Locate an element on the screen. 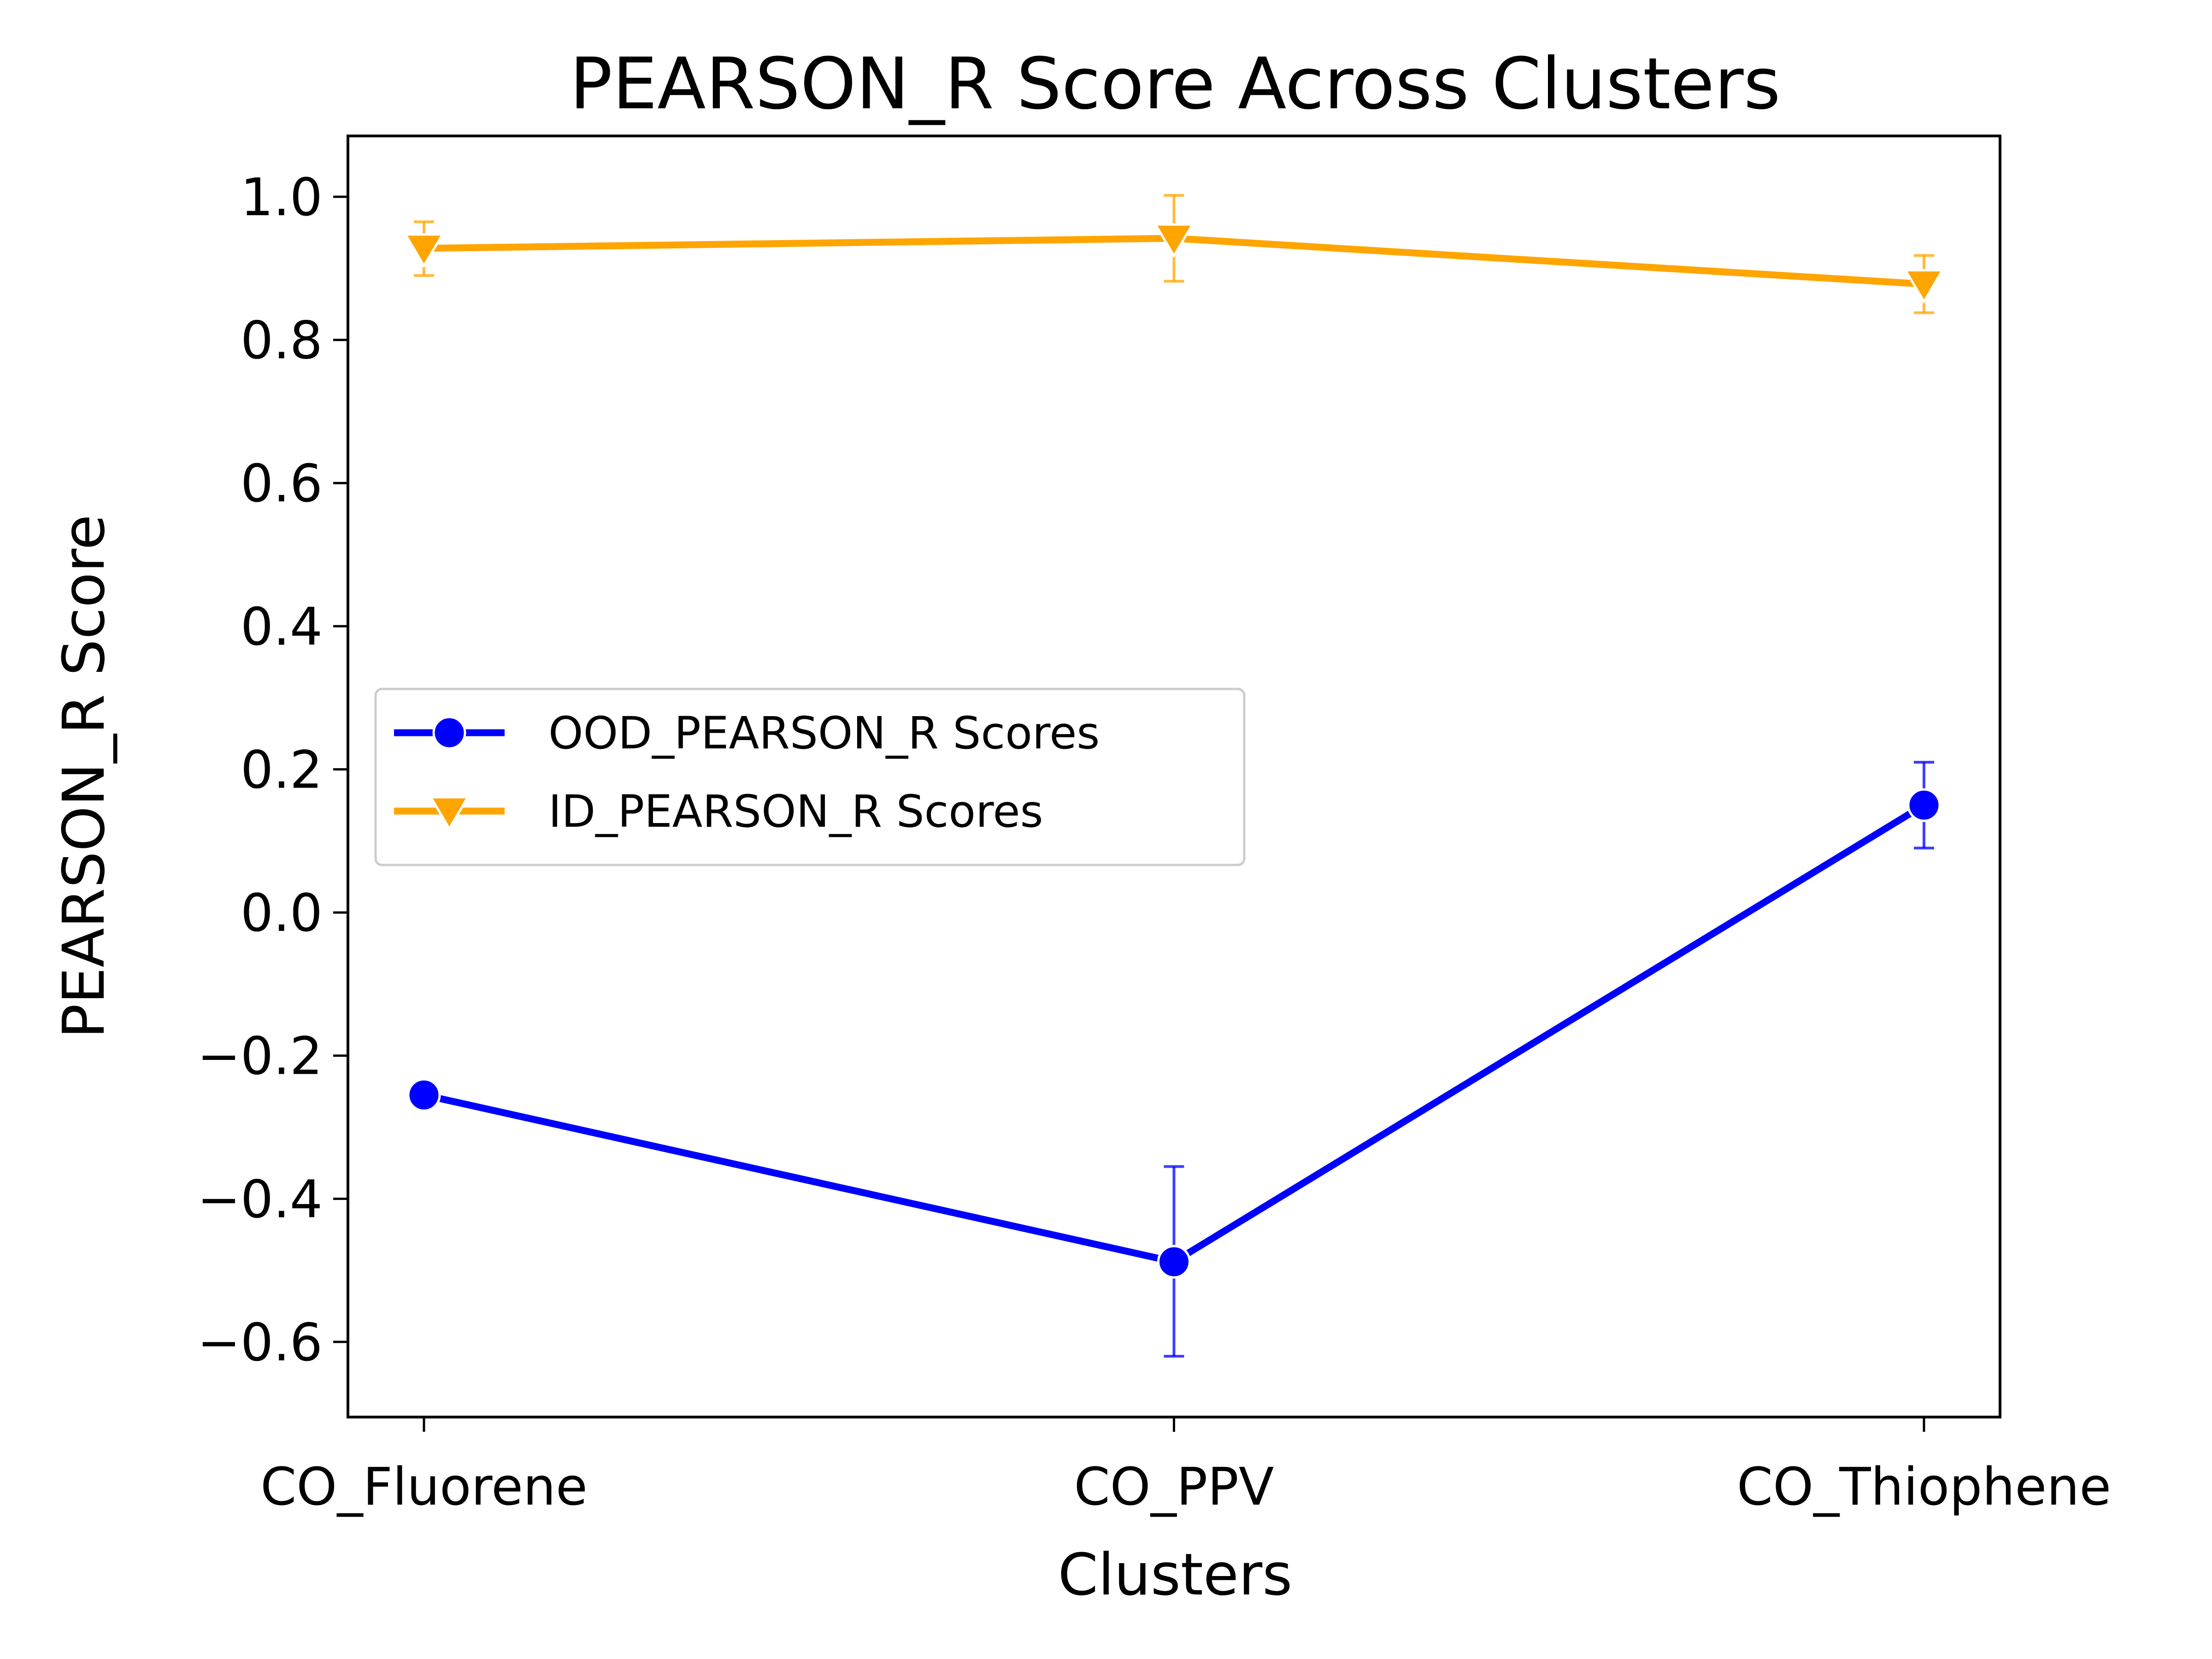  y-tick-label: 0.4 is located at coordinates (282, 627).